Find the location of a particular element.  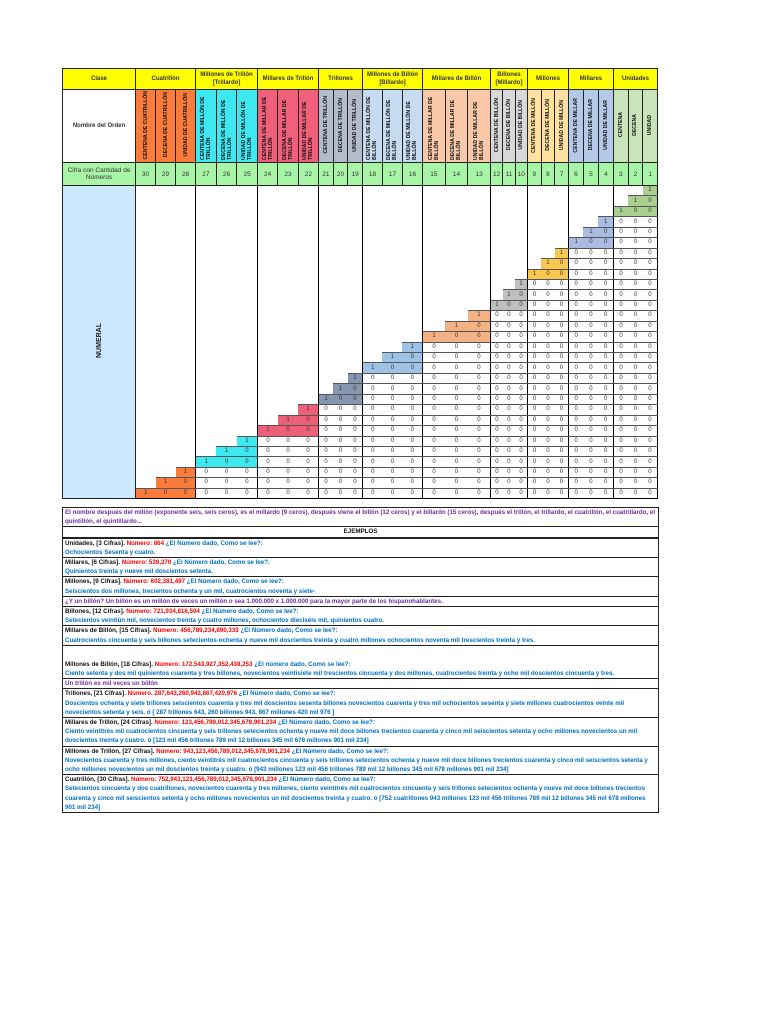

example-label: Millares de Billón, [15 Cifras]. is located at coordinates (108, 631).